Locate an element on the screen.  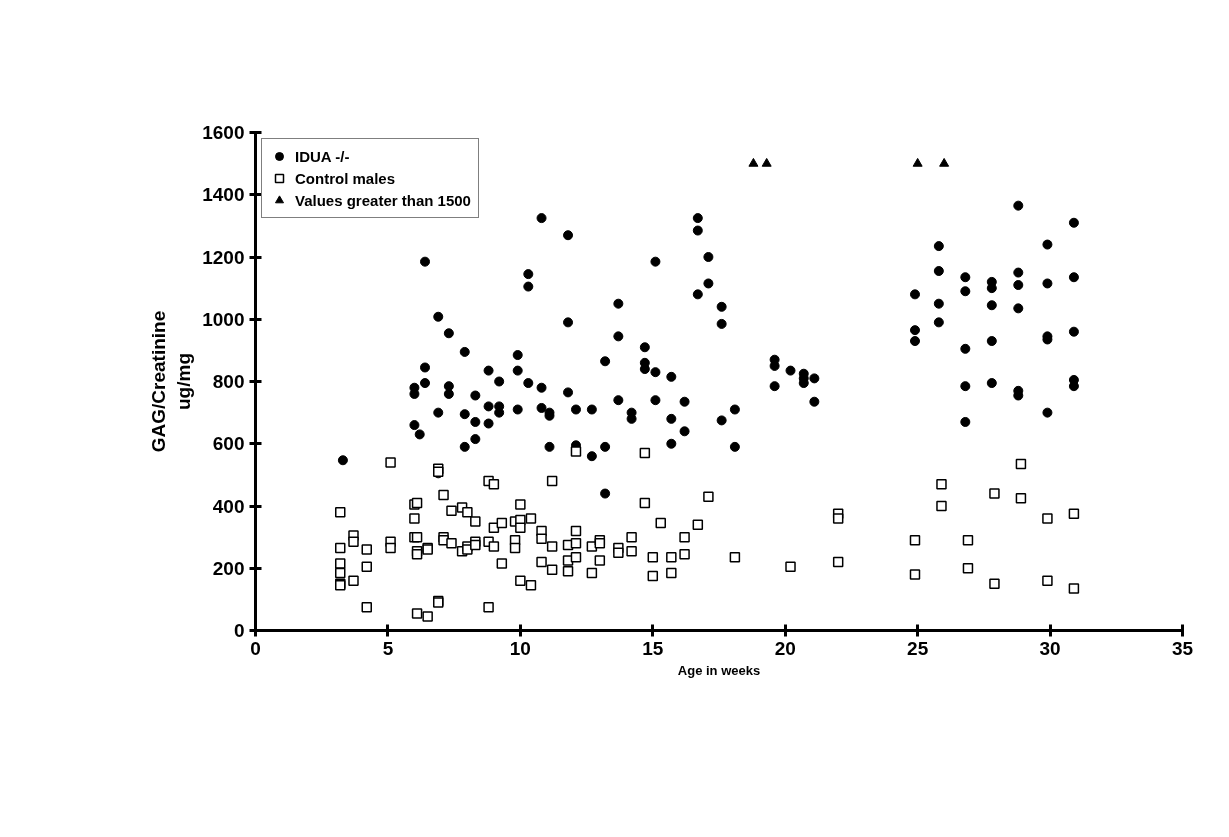
y-tick-label: 0 is located at coordinates (239, 630).